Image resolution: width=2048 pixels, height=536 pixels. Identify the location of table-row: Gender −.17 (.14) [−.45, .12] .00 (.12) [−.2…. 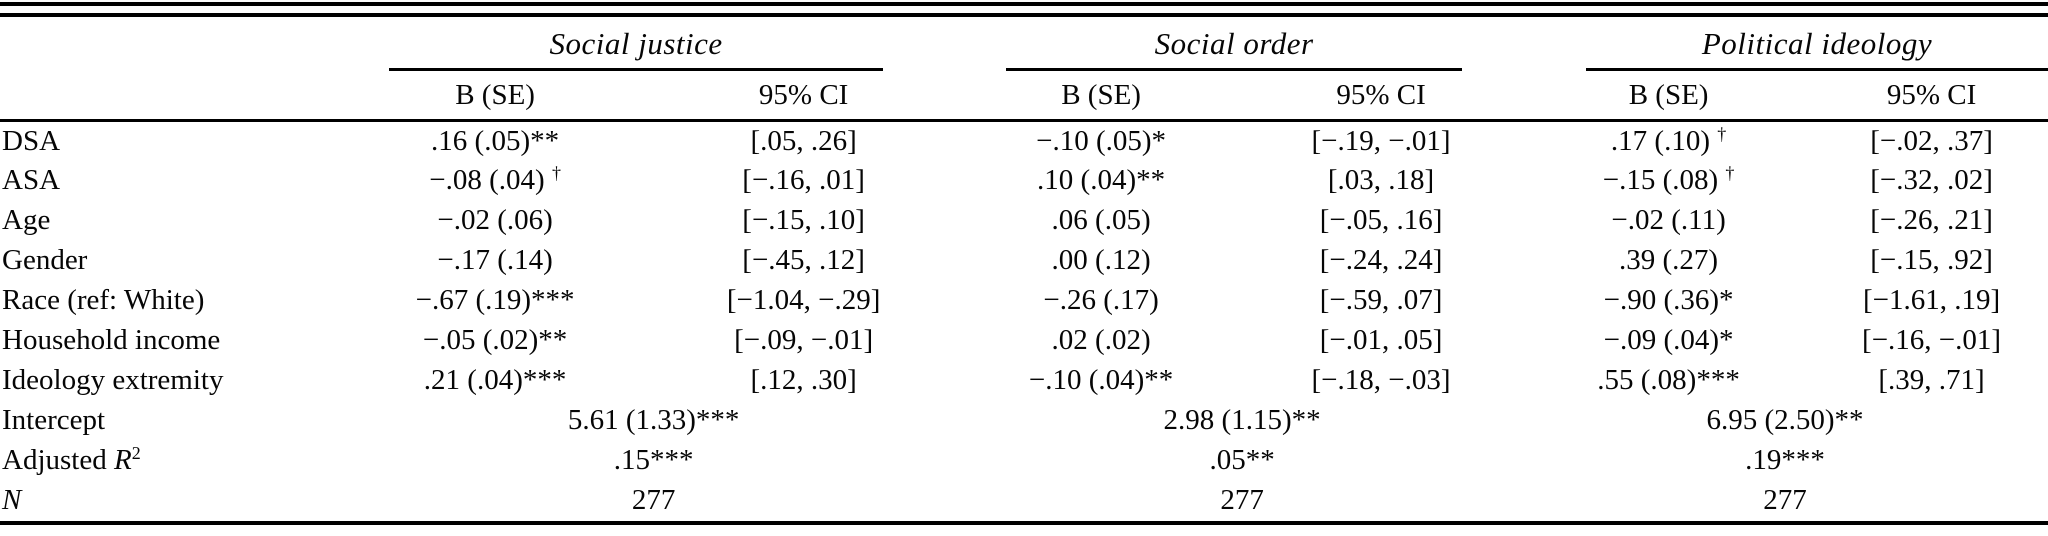
(1024, 261).